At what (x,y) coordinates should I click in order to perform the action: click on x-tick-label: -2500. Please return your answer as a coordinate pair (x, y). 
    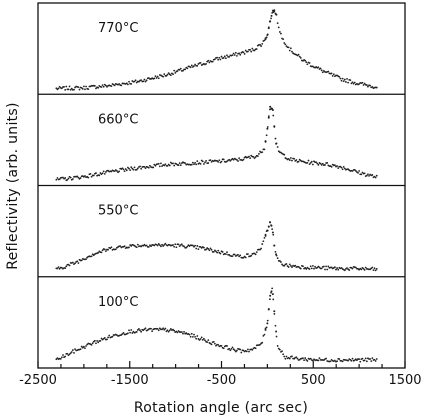
    Looking at the image, I should click on (38, 380).